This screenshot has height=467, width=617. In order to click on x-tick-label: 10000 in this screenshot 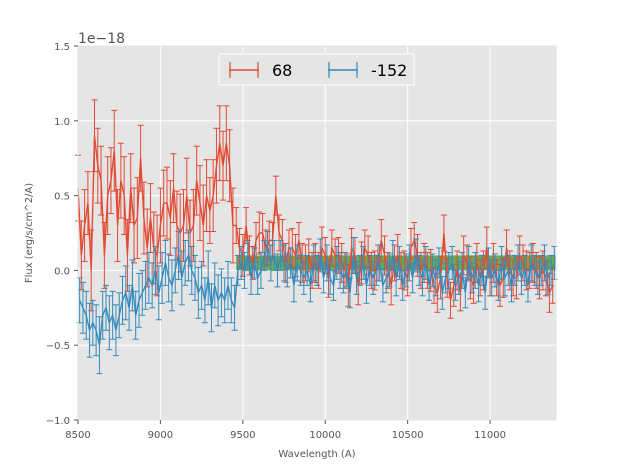, I will do `click(325, 435)`.